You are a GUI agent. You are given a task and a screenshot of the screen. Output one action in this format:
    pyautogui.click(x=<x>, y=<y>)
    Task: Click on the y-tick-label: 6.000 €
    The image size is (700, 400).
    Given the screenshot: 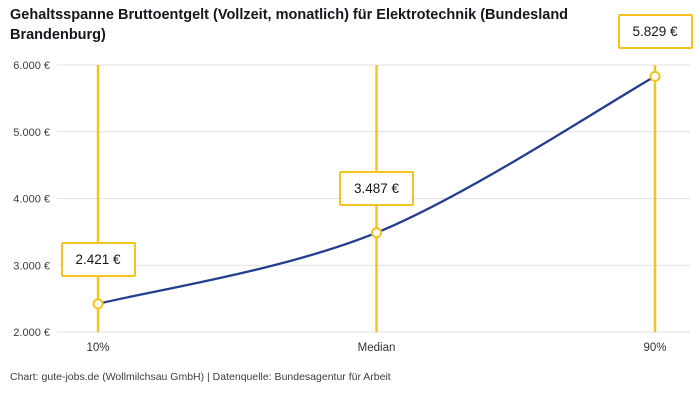 What is the action you would take?
    pyautogui.click(x=31, y=66)
    